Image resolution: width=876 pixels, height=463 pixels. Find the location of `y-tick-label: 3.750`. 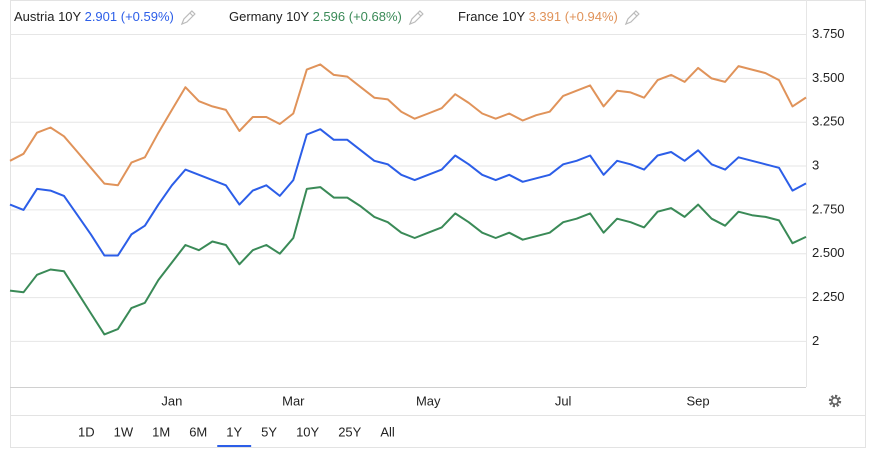

y-tick-label: 3.750 is located at coordinates (828, 33).